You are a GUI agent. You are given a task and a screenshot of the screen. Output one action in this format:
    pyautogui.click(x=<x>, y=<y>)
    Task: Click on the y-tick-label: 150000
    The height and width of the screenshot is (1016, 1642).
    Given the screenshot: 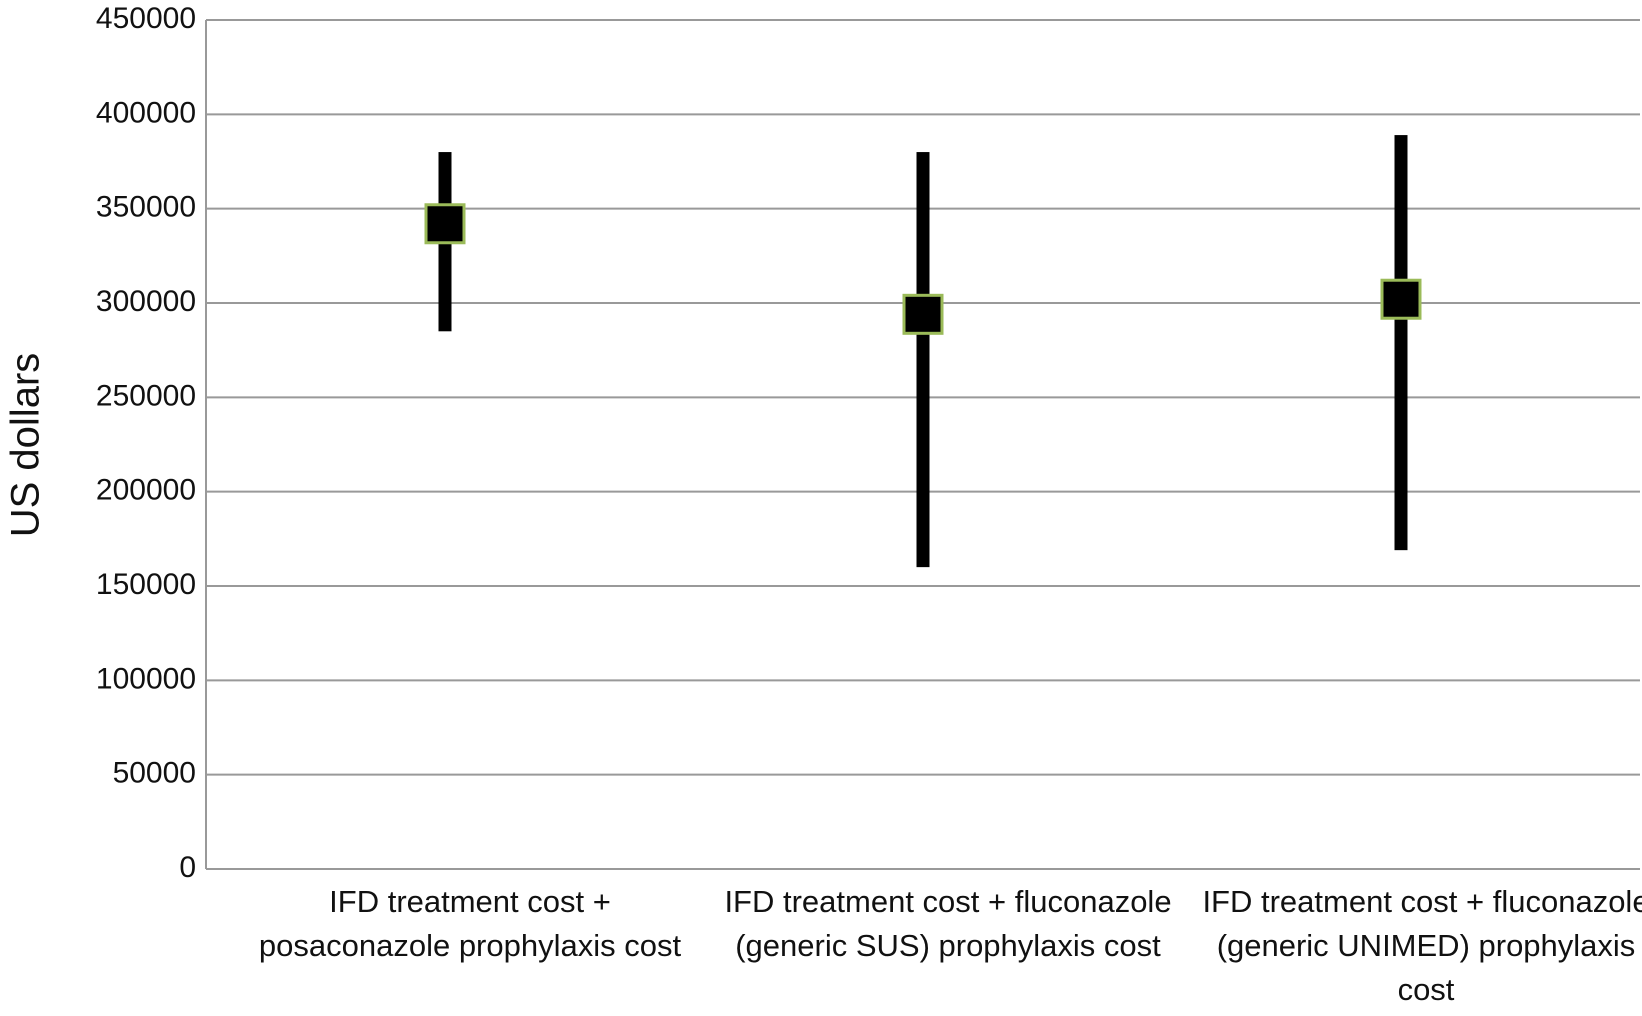 What is the action you would take?
    pyautogui.click(x=146, y=584)
    